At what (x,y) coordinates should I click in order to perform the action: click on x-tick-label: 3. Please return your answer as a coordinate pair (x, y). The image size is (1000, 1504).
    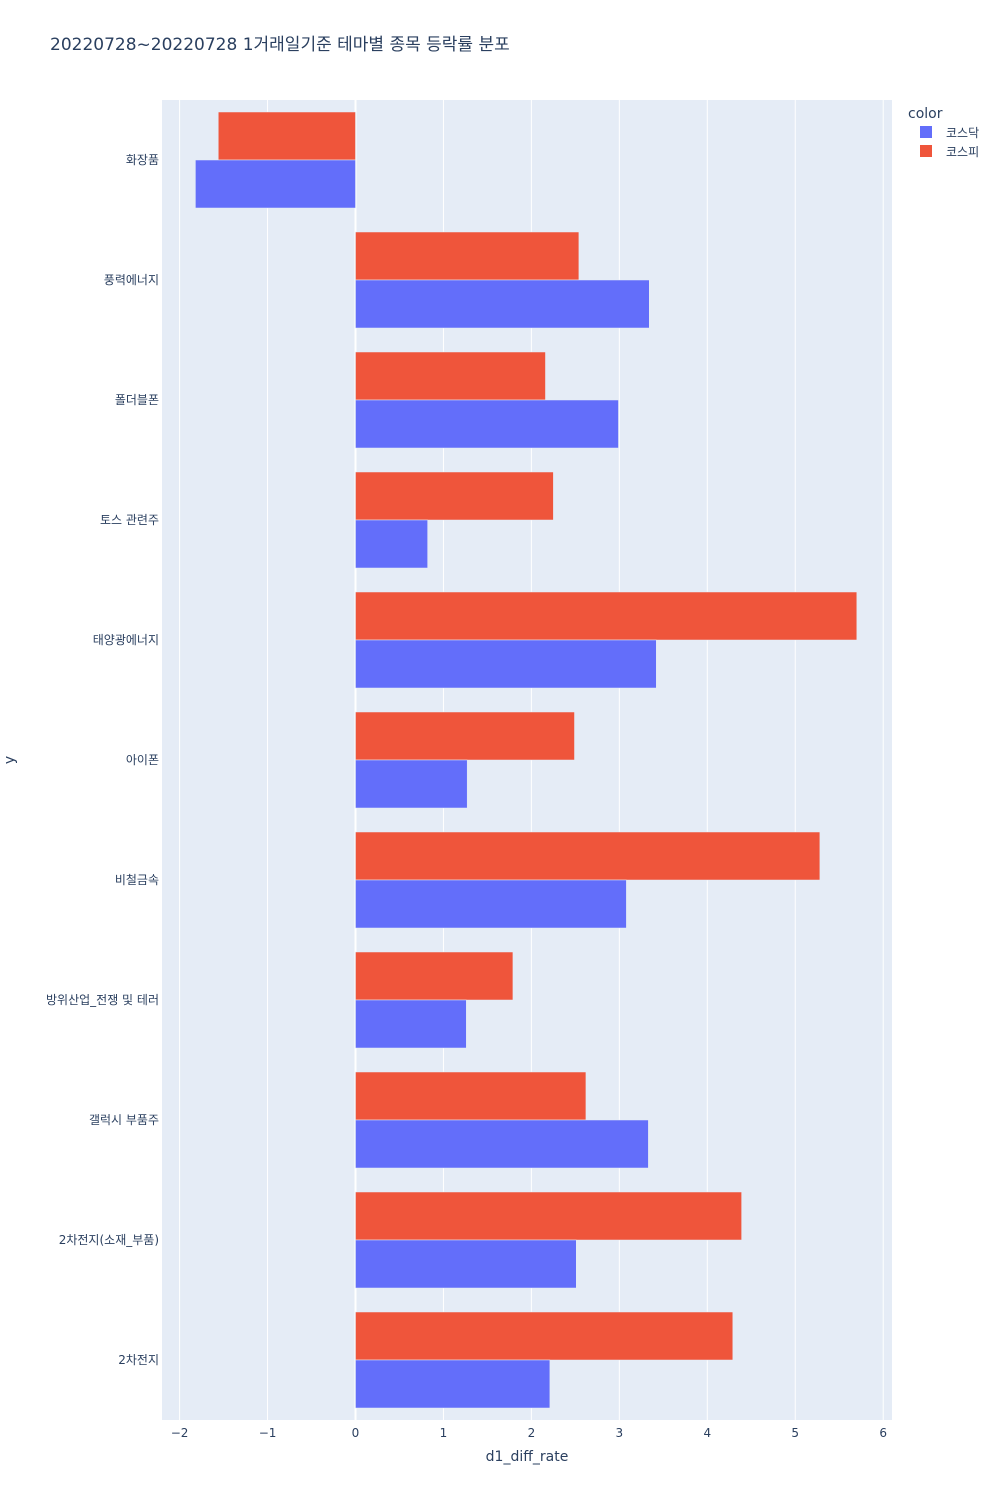
    Looking at the image, I should click on (620, 1433).